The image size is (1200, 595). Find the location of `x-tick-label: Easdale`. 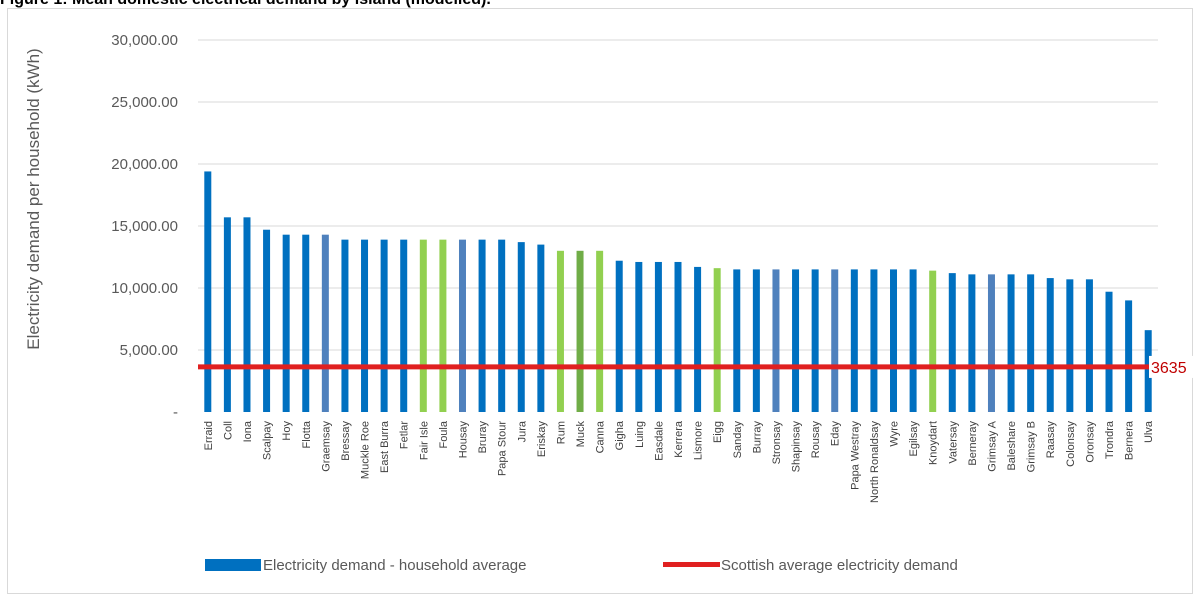

x-tick-label: Easdale is located at coordinates (659, 441).